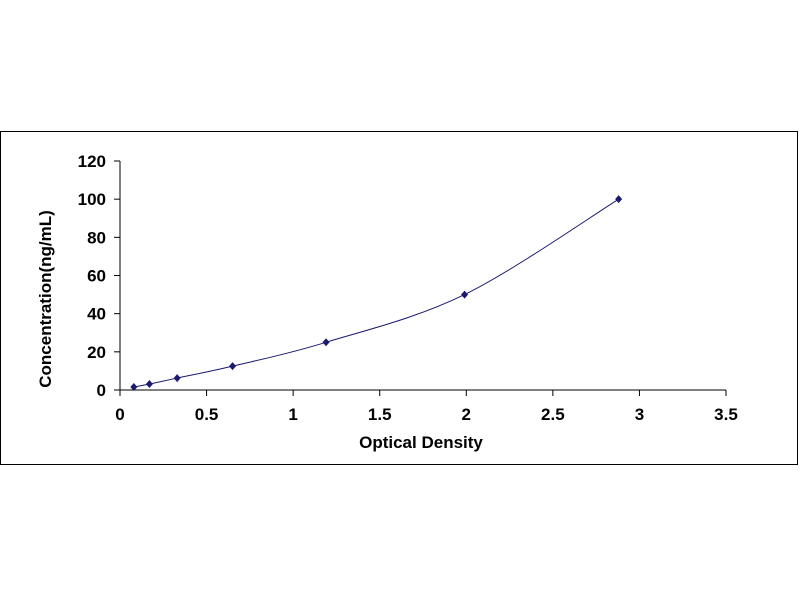 This screenshot has width=800, height=600. Describe the element at coordinates (92, 161) in the screenshot. I see `y-tick-label: 120` at that location.